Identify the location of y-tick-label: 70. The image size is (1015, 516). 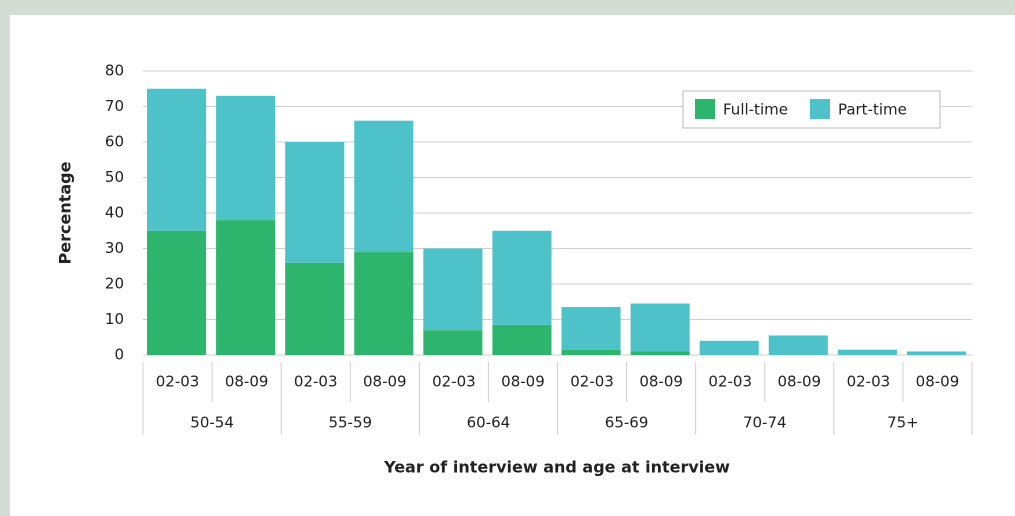
(114, 106).